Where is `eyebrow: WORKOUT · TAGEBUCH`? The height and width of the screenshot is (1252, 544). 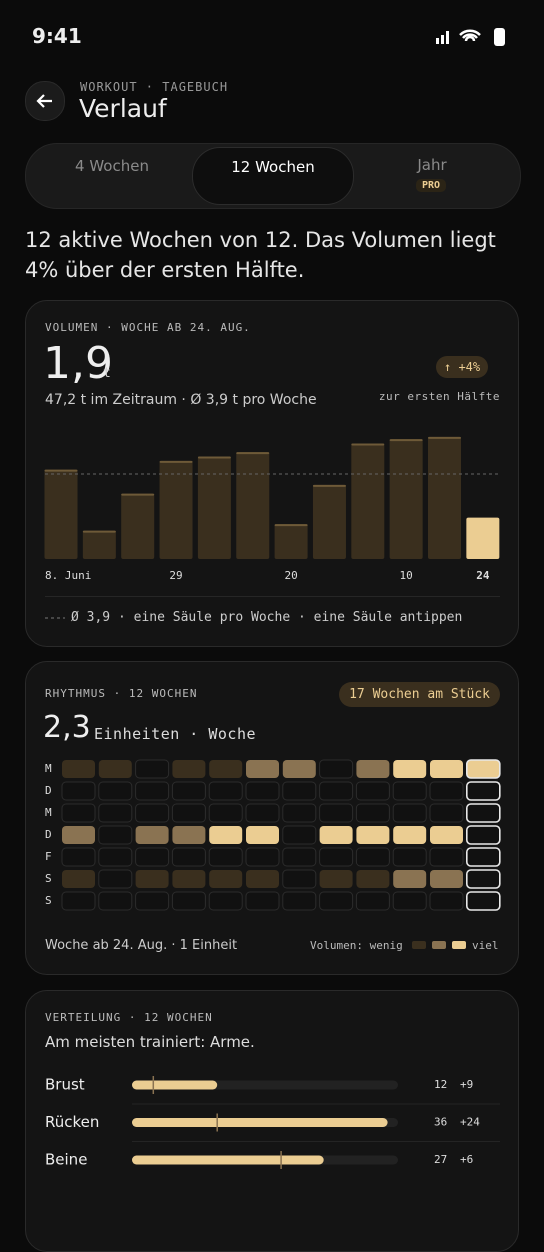 eyebrow: WORKOUT · TAGEBUCH is located at coordinates (154, 87).